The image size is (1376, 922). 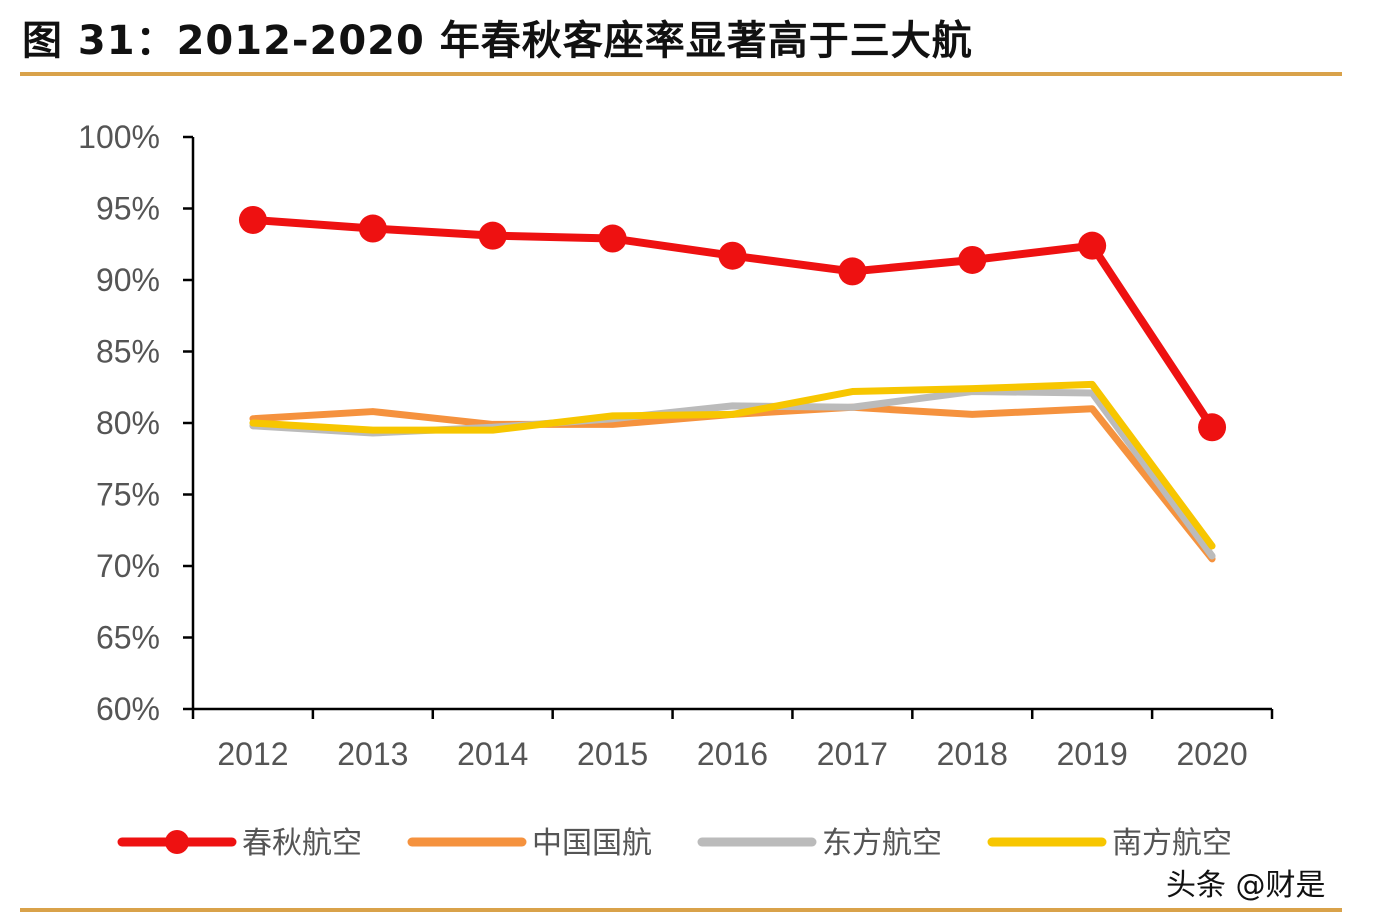 I want to click on y-tick-label: 75%, so click(x=128, y=495).